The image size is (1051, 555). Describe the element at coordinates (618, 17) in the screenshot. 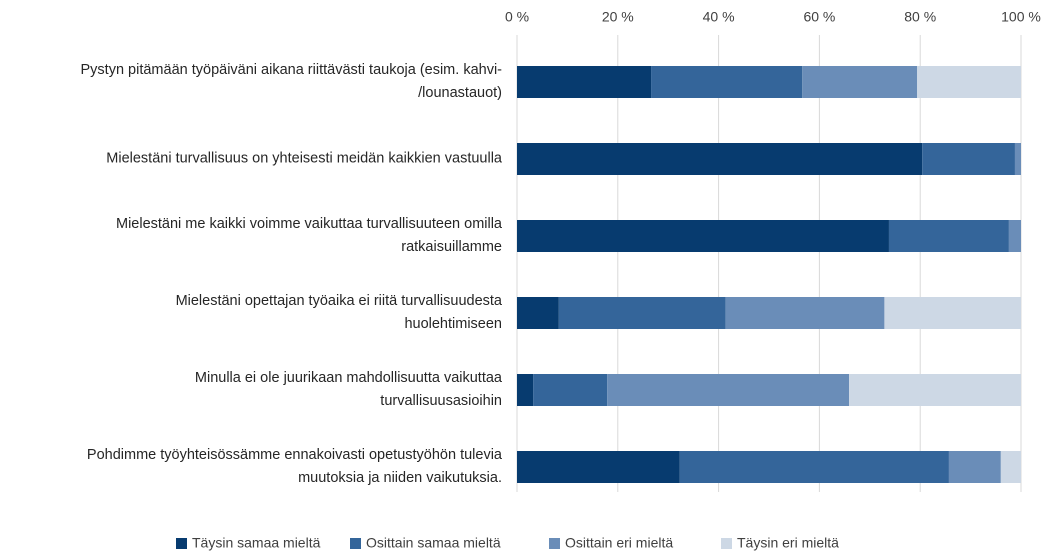

I see `x-tick-label: 20 %` at that location.